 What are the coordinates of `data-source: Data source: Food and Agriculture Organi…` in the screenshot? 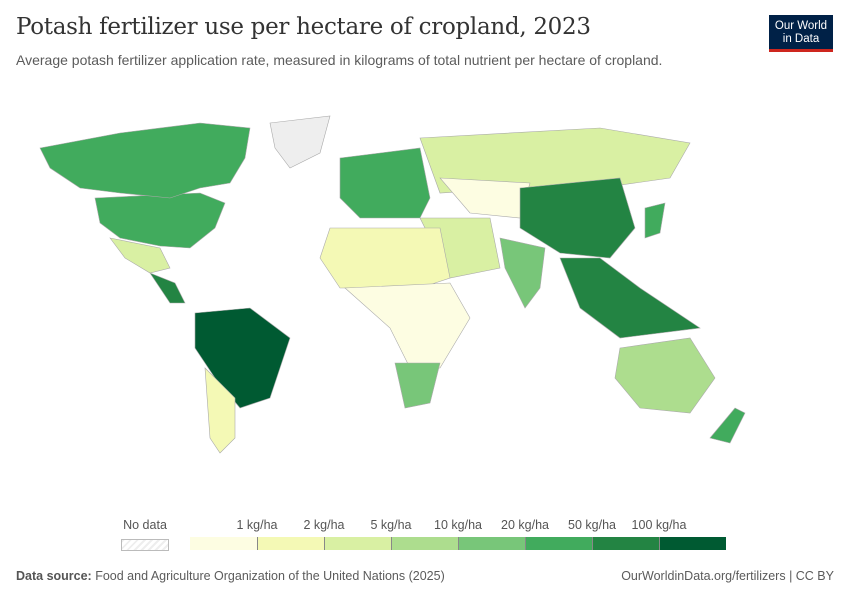 It's located at (230, 576).